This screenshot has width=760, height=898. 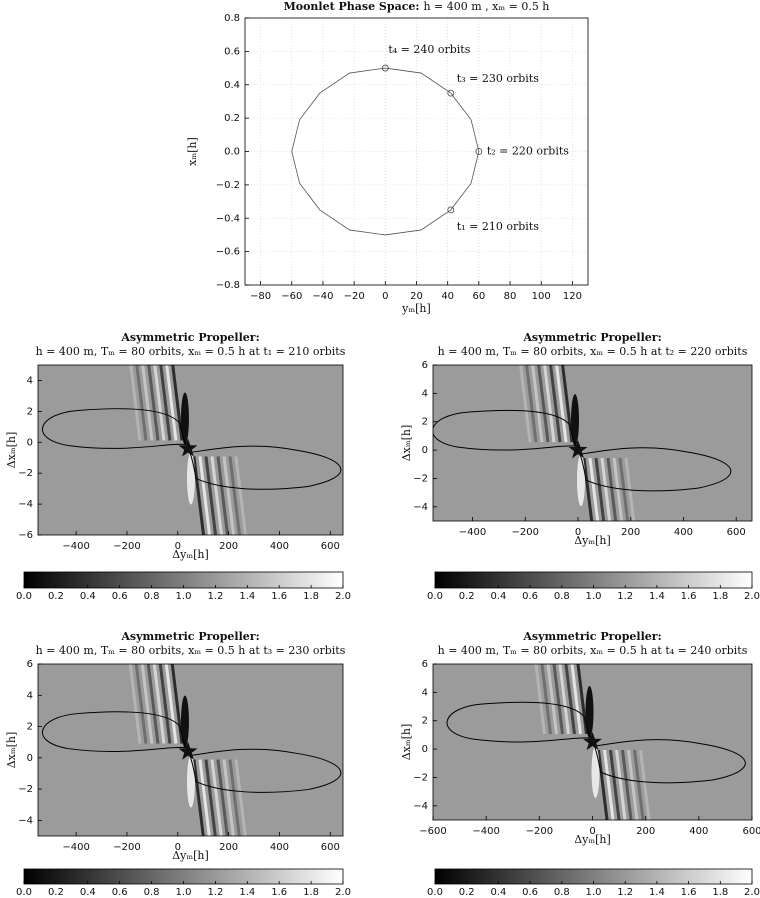 What do you see at coordinates (232, 152) in the screenshot?
I see `y-tick-label: 0.0` at bounding box center [232, 152].